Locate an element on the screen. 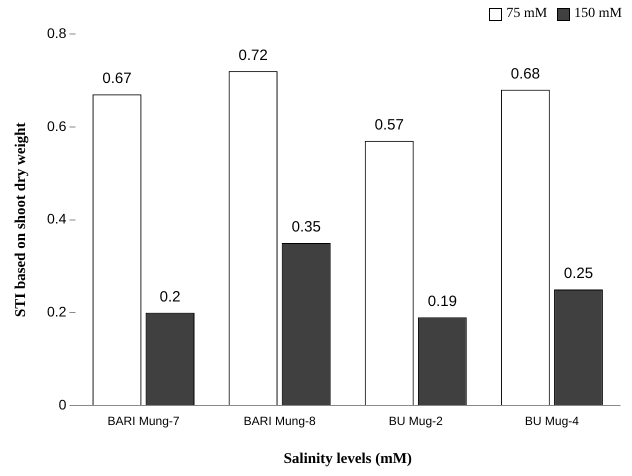 Image resolution: width=632 pixels, height=476 pixels. data-label: 0.25 is located at coordinates (579, 273).